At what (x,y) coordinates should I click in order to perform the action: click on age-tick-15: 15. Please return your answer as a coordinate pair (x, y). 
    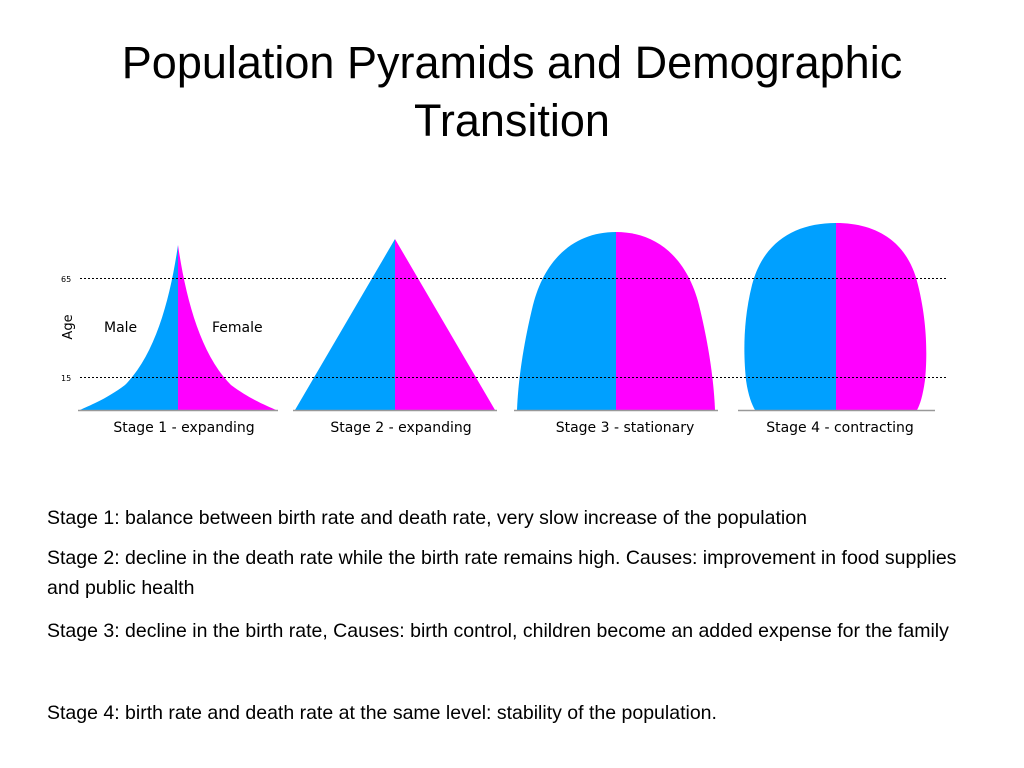
    Looking at the image, I should click on (66, 378).